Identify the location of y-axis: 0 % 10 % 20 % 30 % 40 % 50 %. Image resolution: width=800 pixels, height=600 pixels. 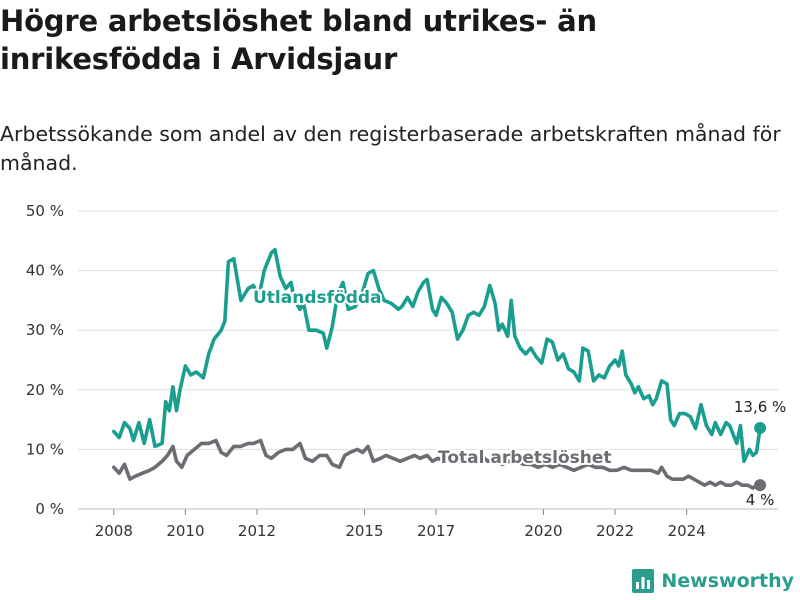
(45, 360).